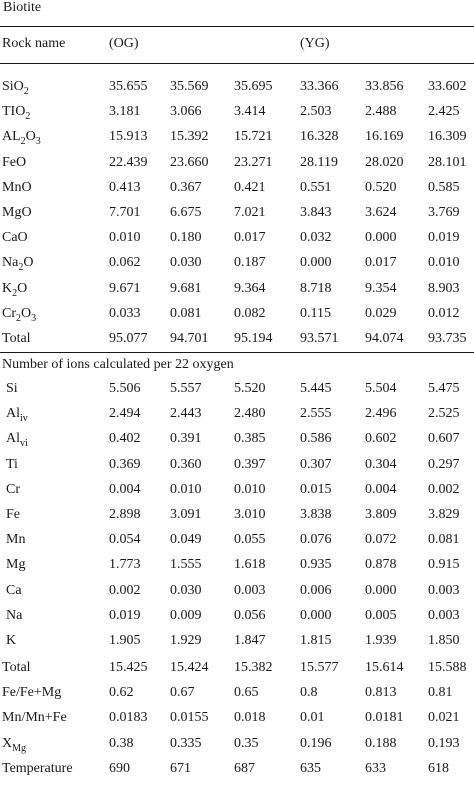  Describe the element at coordinates (237, 91) in the screenshot. I see `table-row: SiO2 35.655 35.569 35.695 33.366 33.856 33.602` at that location.